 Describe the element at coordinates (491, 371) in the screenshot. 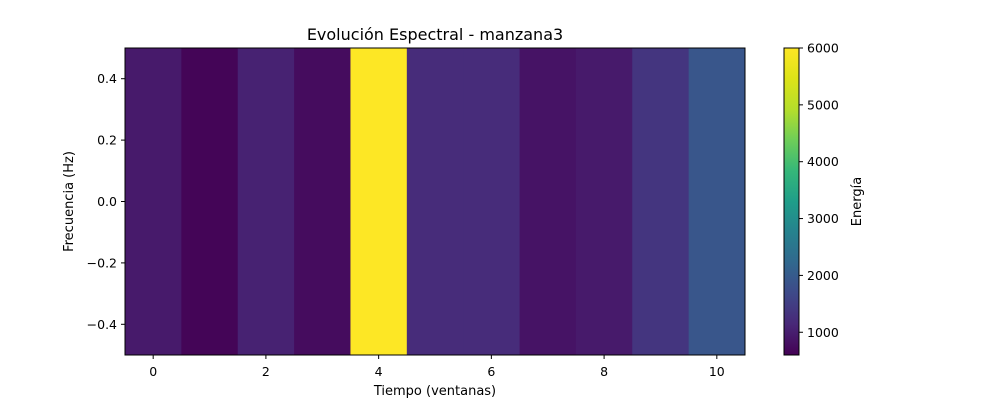

I see `x-tick-label: 6` at that location.